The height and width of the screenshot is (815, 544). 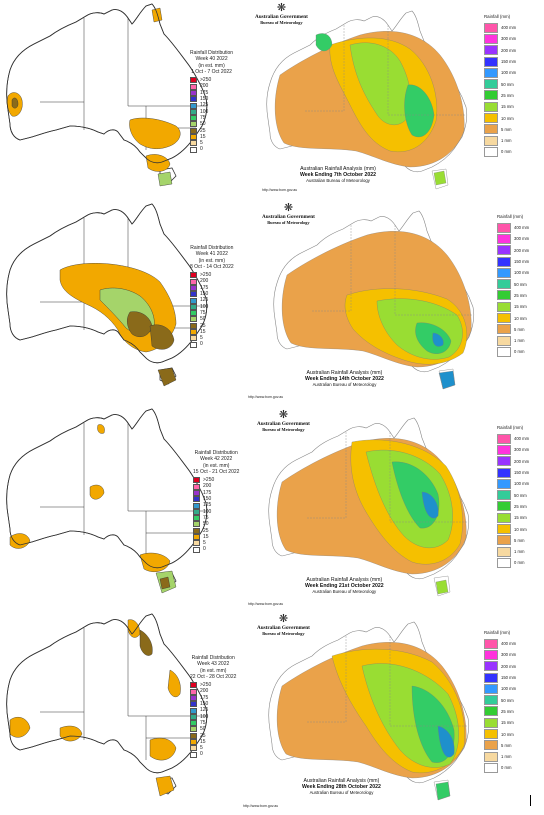 What do you see at coordinates (500, 84) in the screenshot?
I see `rainfall-legend-row: 50 mm` at bounding box center [500, 84].